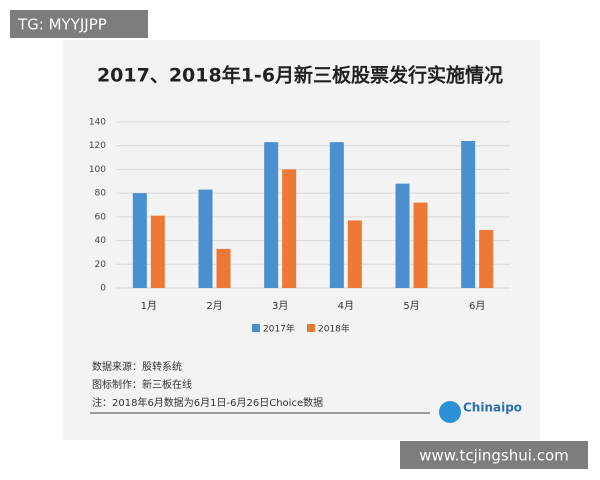 Image resolution: width=600 pixels, height=480 pixels. I want to click on legend-label: 2017年, so click(279, 329).